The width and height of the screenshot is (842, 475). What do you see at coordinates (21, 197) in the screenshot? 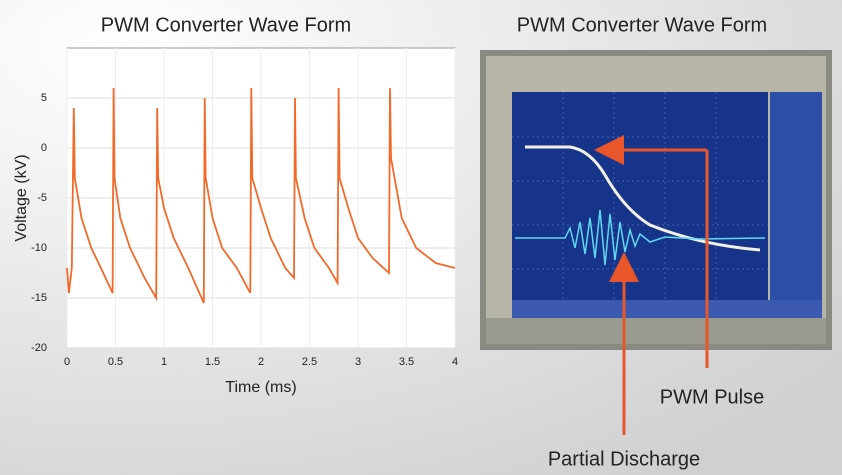
I see `y-axis-label: Voltage (kV)` at bounding box center [21, 197].